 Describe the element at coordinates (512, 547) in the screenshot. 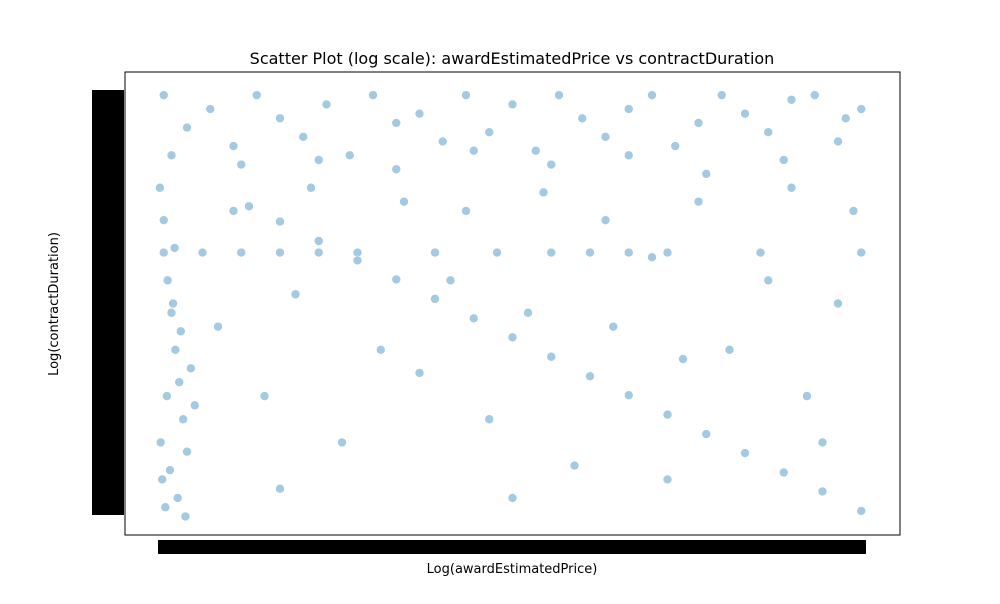

I see `x-tick-labels-overlap` at that location.